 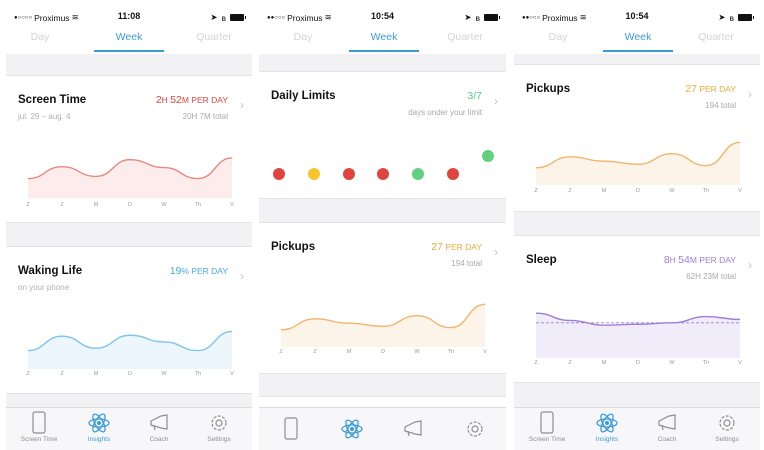 I want to click on tabbar-insights, so click(x=352, y=426).